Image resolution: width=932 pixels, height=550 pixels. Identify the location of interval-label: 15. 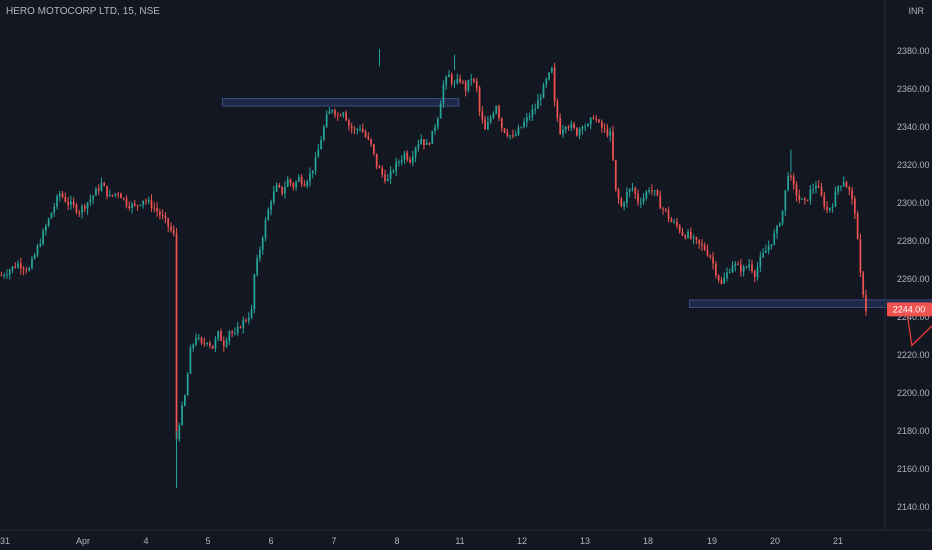
(128, 11).